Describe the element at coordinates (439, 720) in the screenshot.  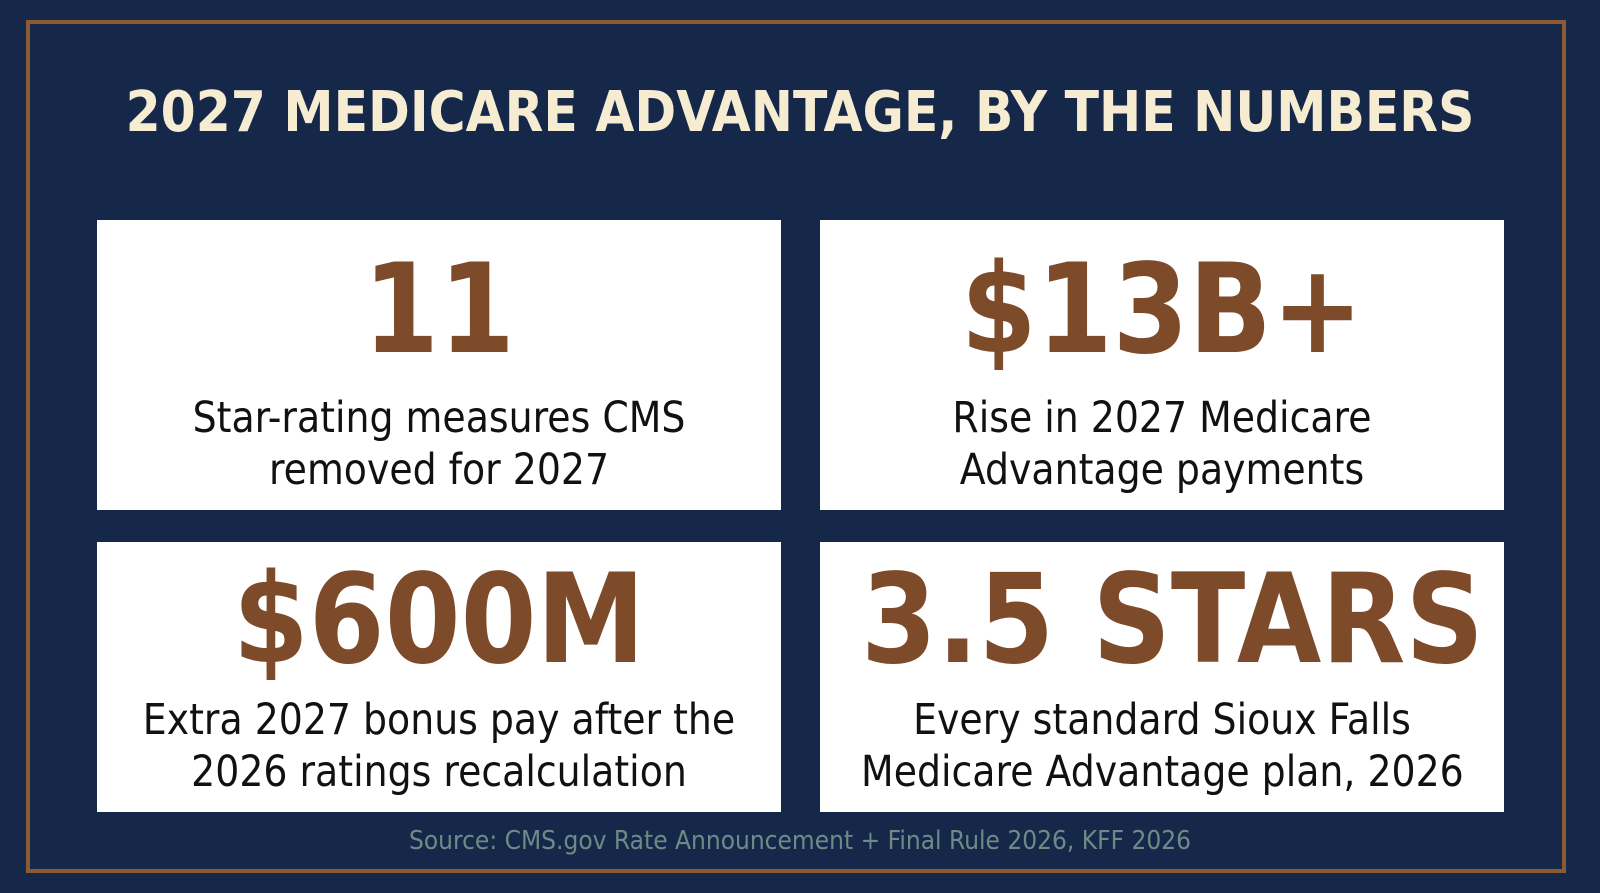
I see `stat-description-line: Extra 2027 bonus pay after the` at that location.